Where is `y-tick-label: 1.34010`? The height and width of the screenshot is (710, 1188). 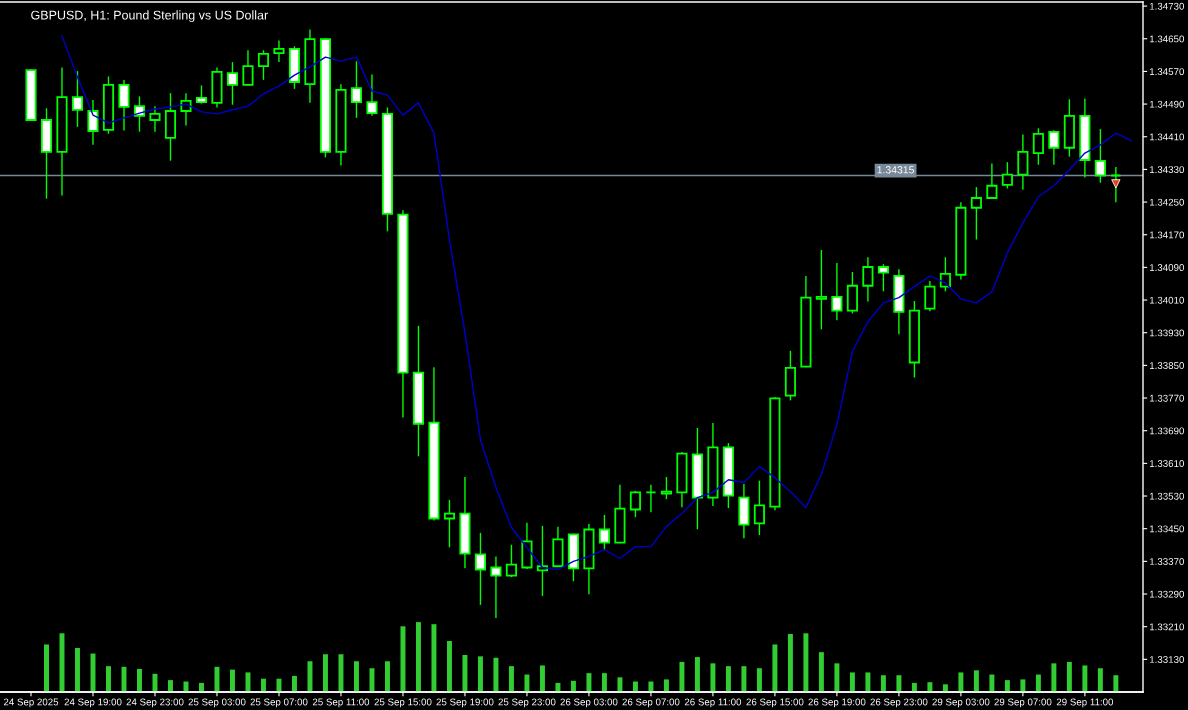 y-tick-label: 1.34010 is located at coordinates (1167, 300).